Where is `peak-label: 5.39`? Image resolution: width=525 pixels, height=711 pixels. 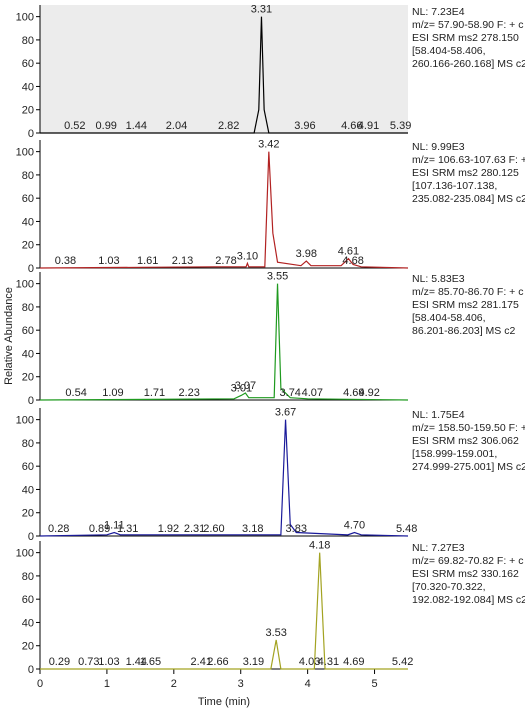
peak-label: 5.39 is located at coordinates (400, 126).